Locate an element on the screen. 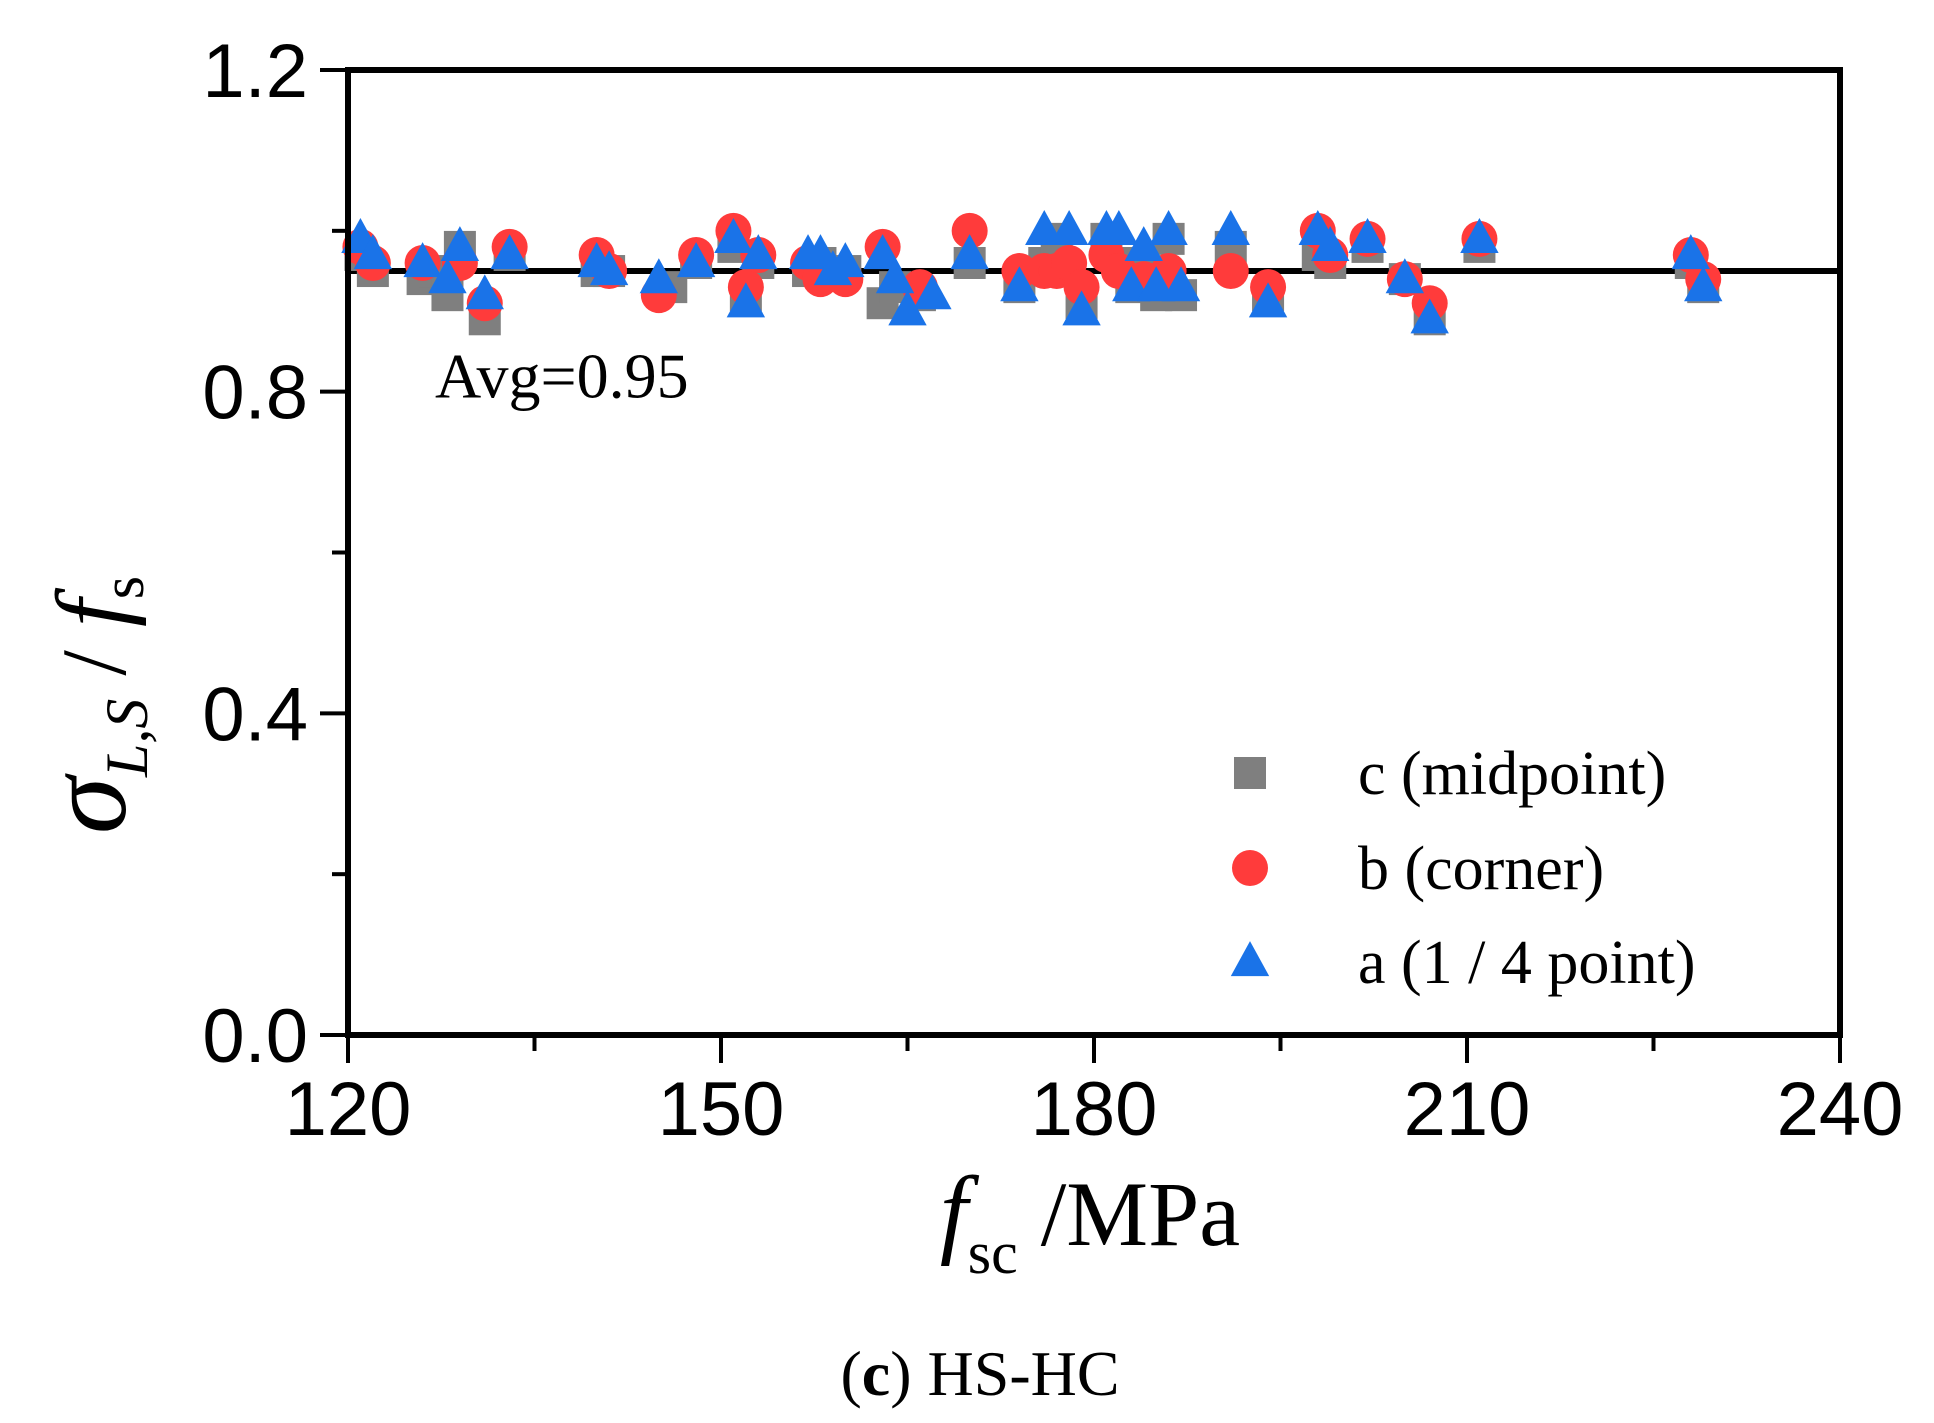 Image resolution: width=1934 pixels, height=1423 pixels. svg-text: (c) HS-HC is located at coordinates (979, 1373).